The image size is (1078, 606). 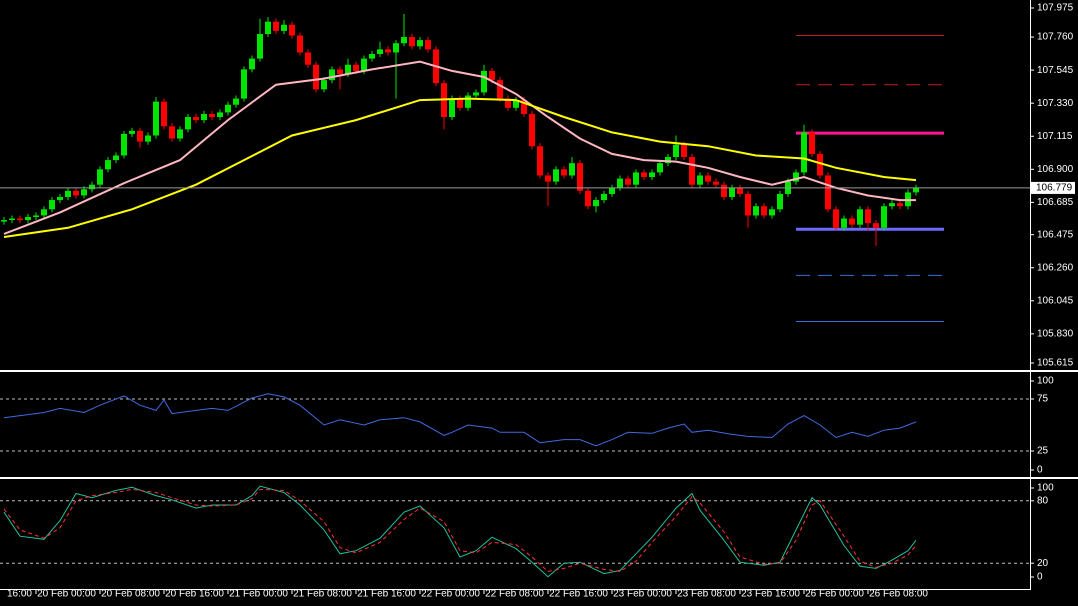 What do you see at coordinates (1055, 136) in the screenshot?
I see `y-tick-label: 107.115` at bounding box center [1055, 136].